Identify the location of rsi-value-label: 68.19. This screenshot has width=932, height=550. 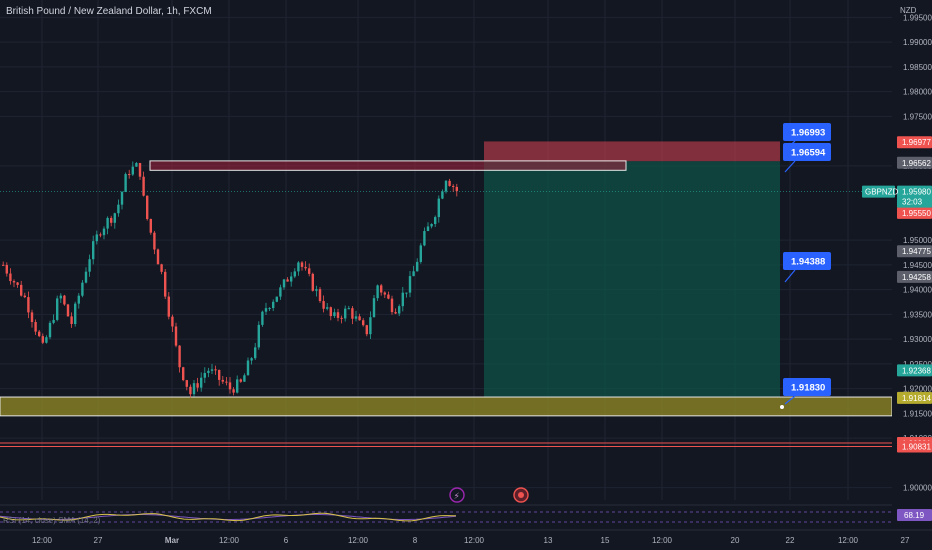
(914, 515).